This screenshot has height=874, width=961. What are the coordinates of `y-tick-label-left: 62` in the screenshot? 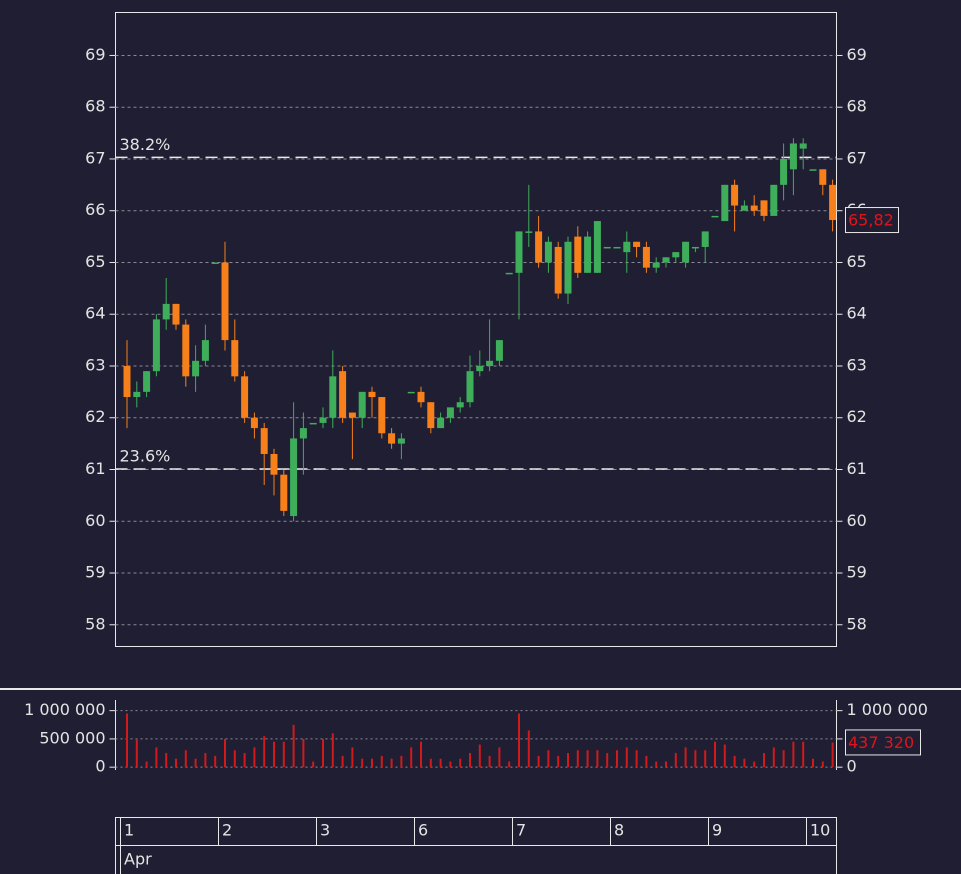 It's located at (95, 416).